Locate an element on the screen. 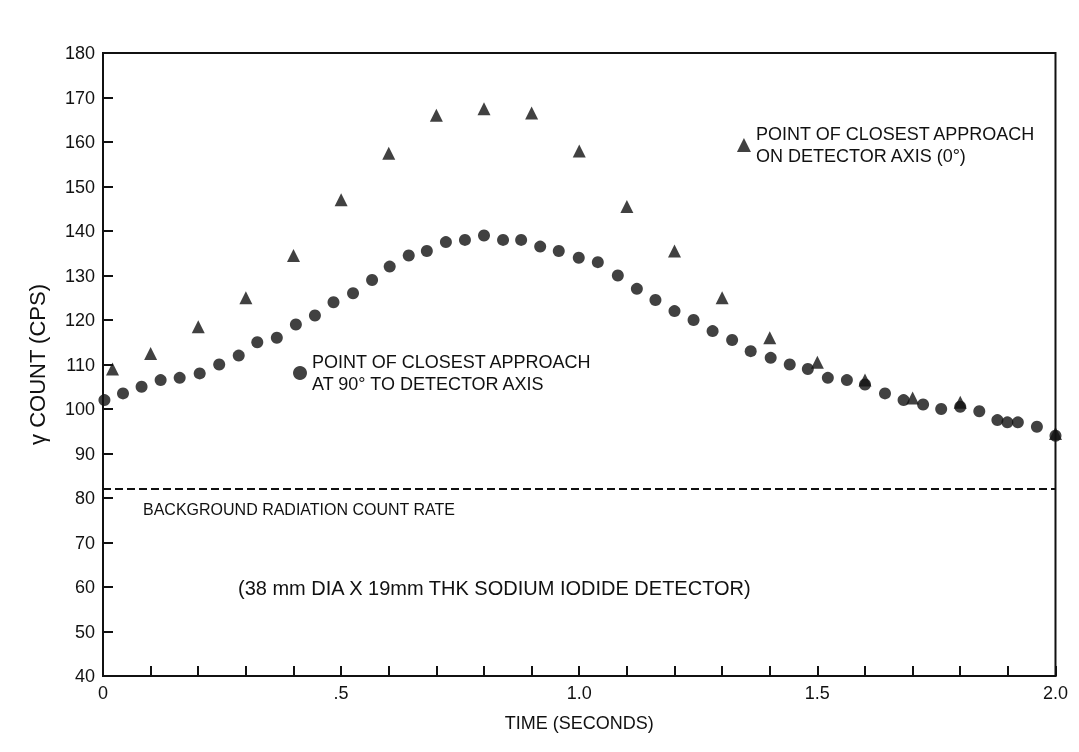  y-tick-label: 120 is located at coordinates (79, 320).